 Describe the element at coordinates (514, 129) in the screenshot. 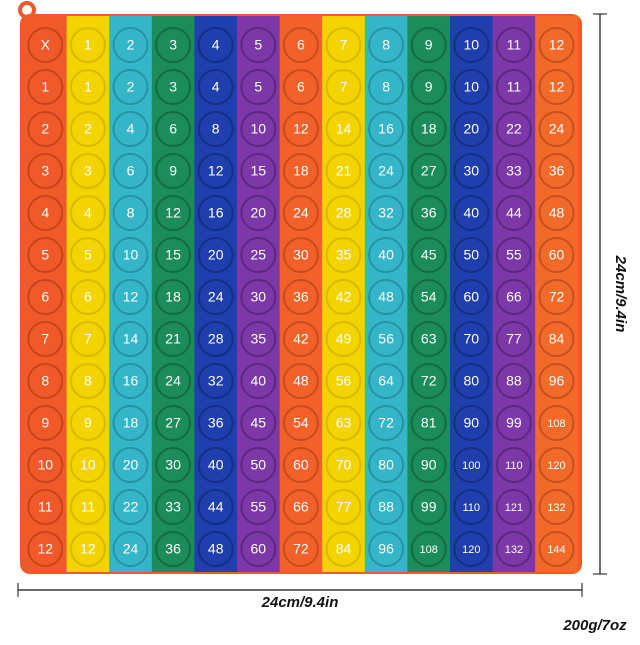

I see `cell-number: 22` at that location.